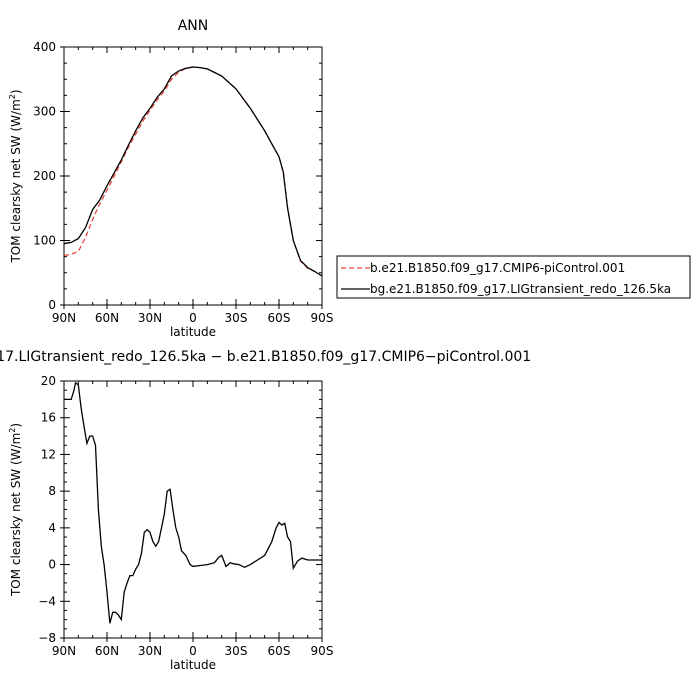 The width and height of the screenshot is (700, 700). I want to click on panel-bottom-ylabel-sup: 2, so click(12, 430).